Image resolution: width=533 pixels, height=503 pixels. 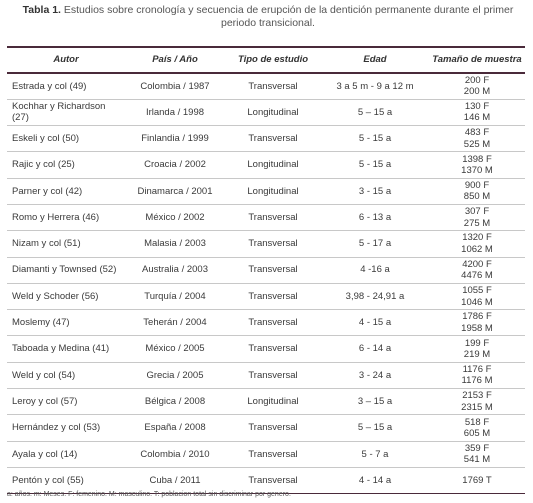 What do you see at coordinates (59, 112) in the screenshot?
I see `author-cell: Kochhar y Richardson (27)` at bounding box center [59, 112].